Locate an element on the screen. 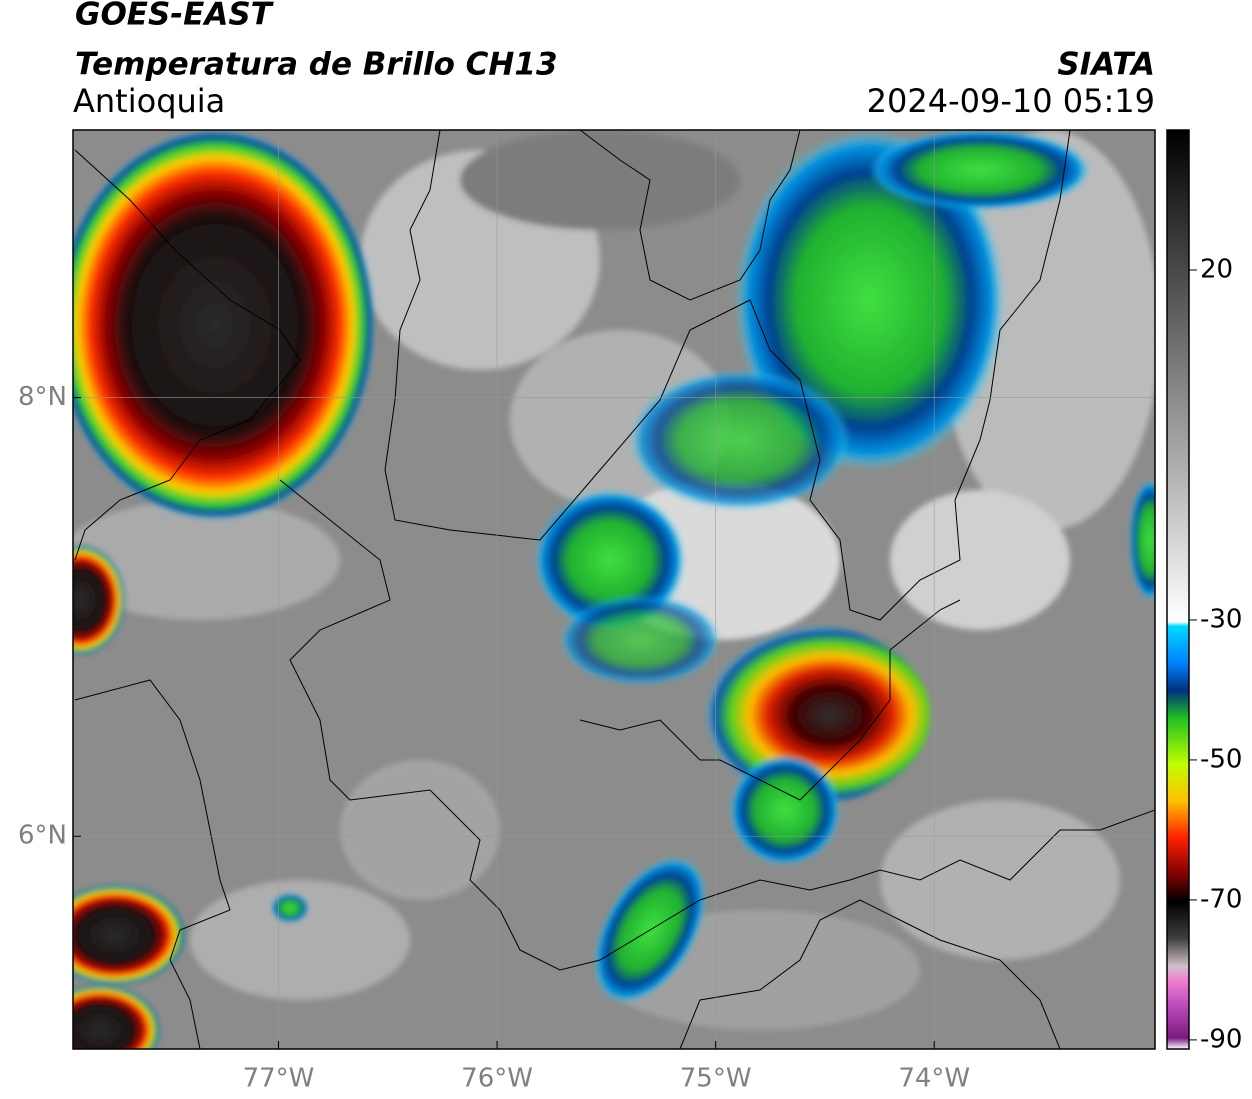 Image resolution: width=1252 pixels, height=1099 pixels. x-tick-label: 77°W is located at coordinates (279, 1079).